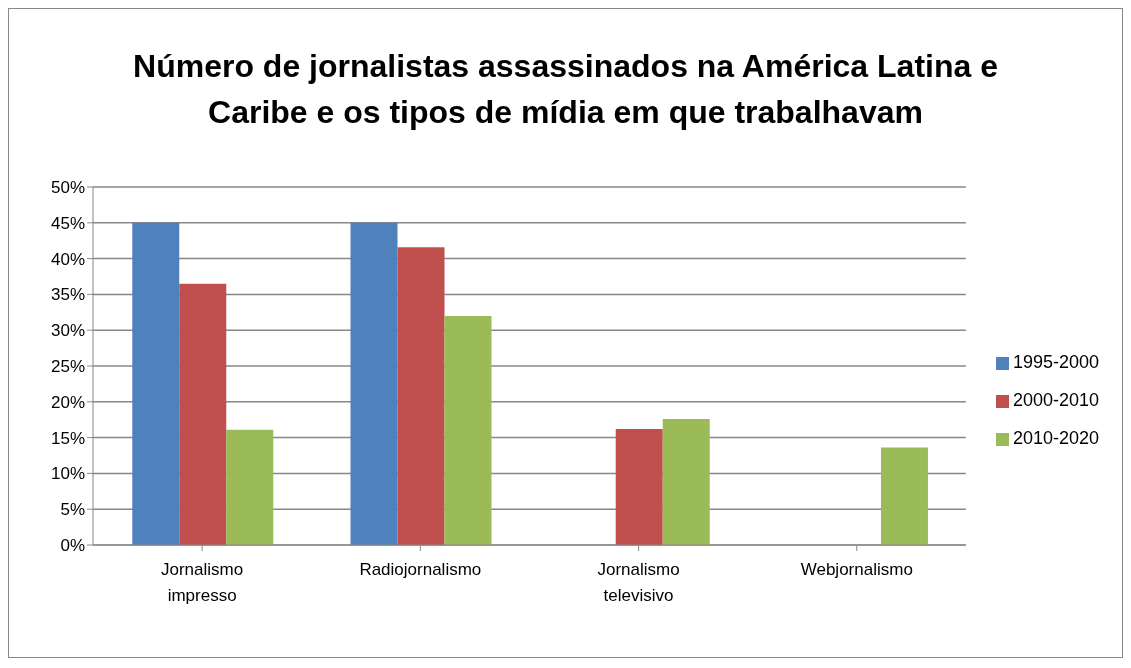 This screenshot has height=668, width=1131. I want to click on y-tick-label: 50%, so click(67, 188).